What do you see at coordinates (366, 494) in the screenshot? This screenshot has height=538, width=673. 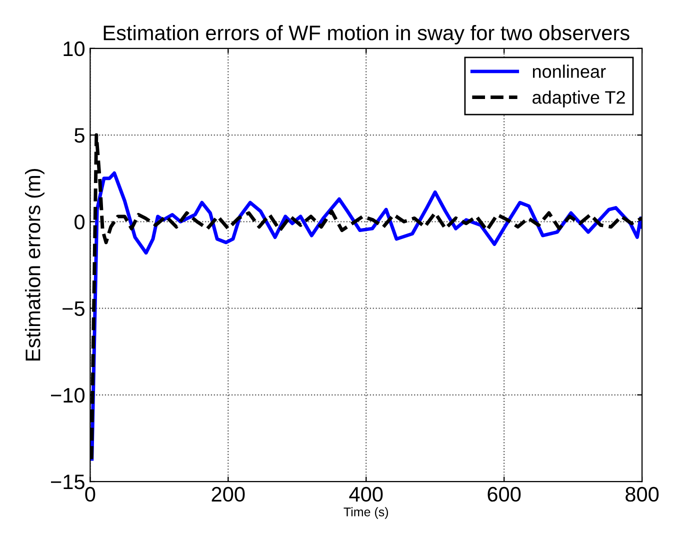 I see `x-tick-label: 400` at bounding box center [366, 494].